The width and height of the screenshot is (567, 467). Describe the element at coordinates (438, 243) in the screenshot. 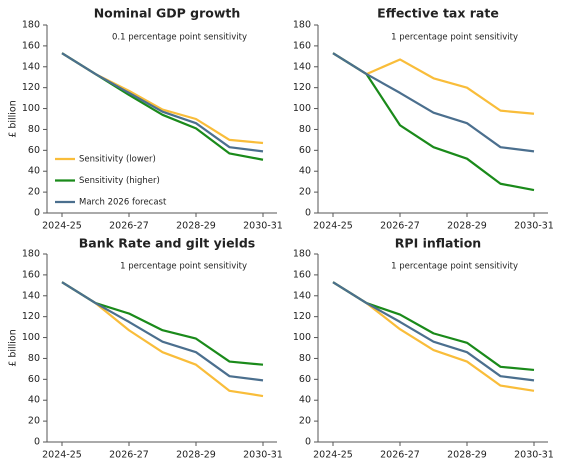

I see `chart-title: RPI inflation` at that location.